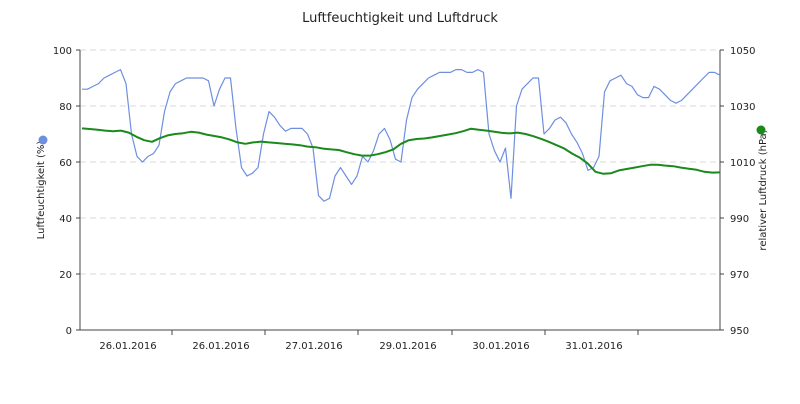 The image size is (800, 404). Describe the element at coordinates (739, 331) in the screenshot. I see `right-tick-label: 950` at that location.